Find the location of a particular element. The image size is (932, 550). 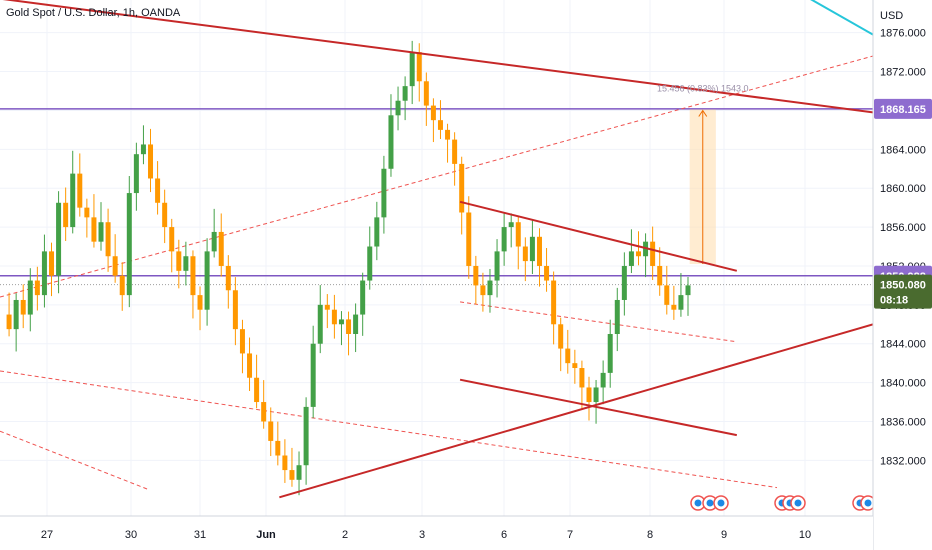

trendline-top-right-cyan is located at coordinates (794, 18).